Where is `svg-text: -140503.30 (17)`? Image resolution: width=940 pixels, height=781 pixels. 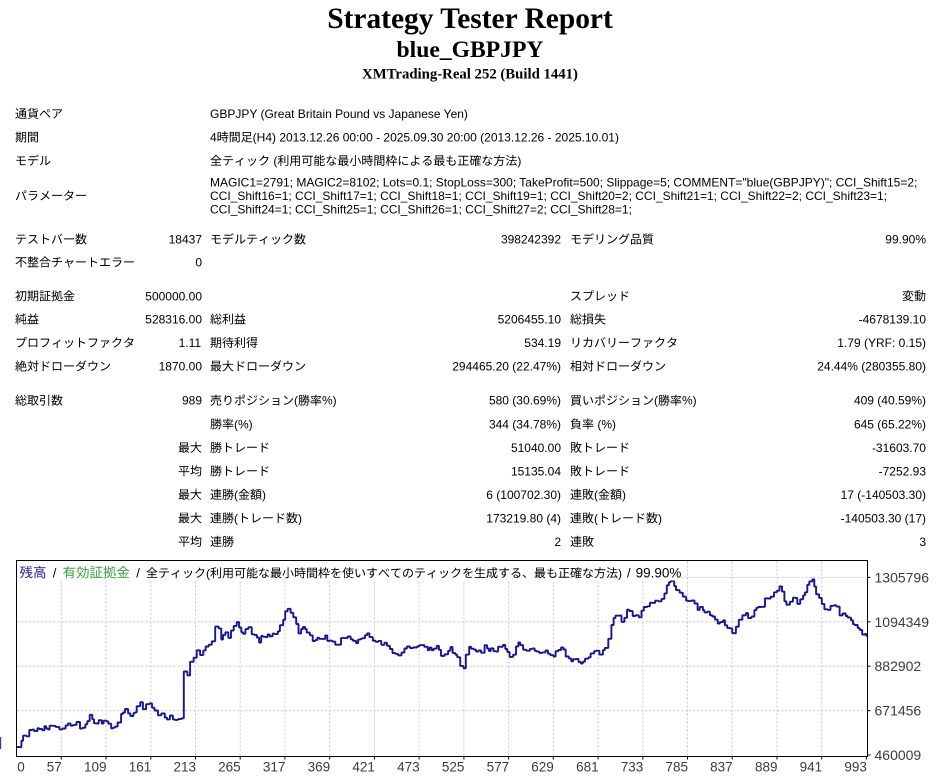
svg-text: -140503.30 (17) is located at coordinates (883, 518).